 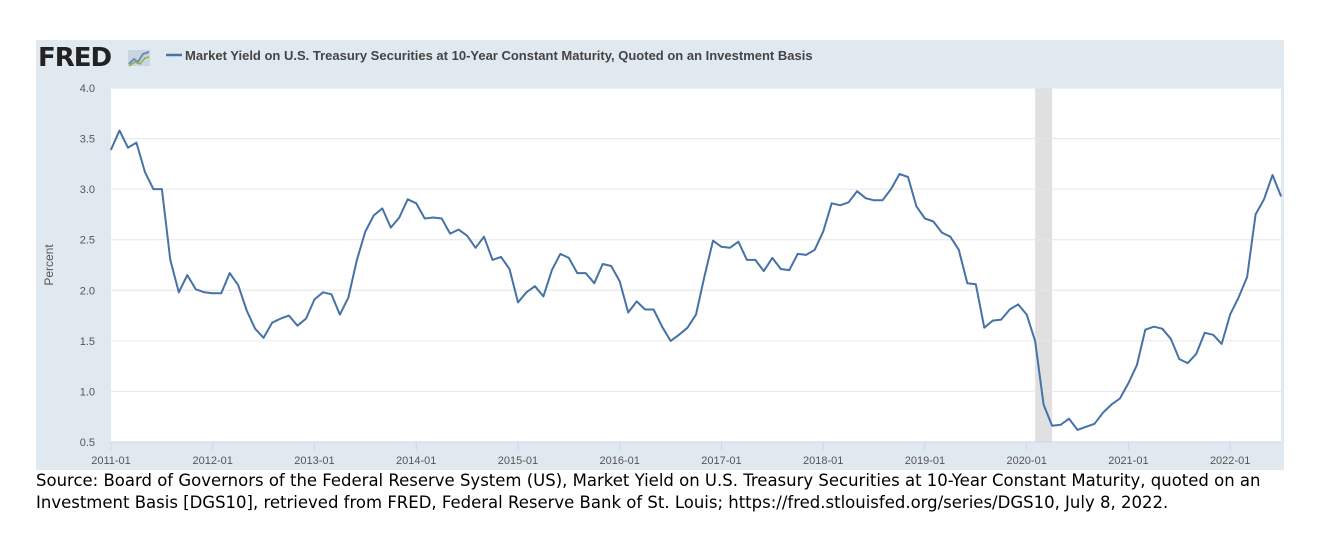 What do you see at coordinates (416, 461) in the screenshot?
I see `x-tick-label: 2014-01` at bounding box center [416, 461].